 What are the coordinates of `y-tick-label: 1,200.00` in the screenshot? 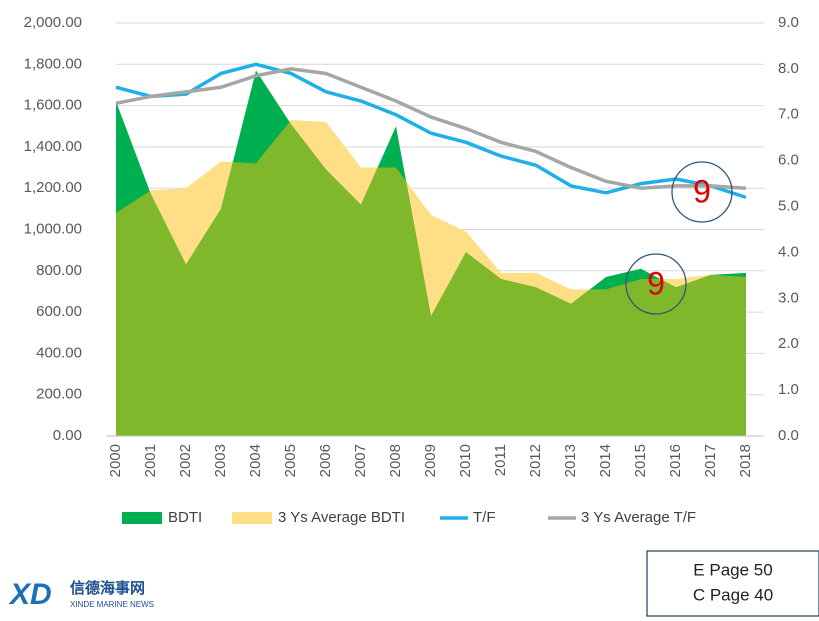 It's located at (53, 187).